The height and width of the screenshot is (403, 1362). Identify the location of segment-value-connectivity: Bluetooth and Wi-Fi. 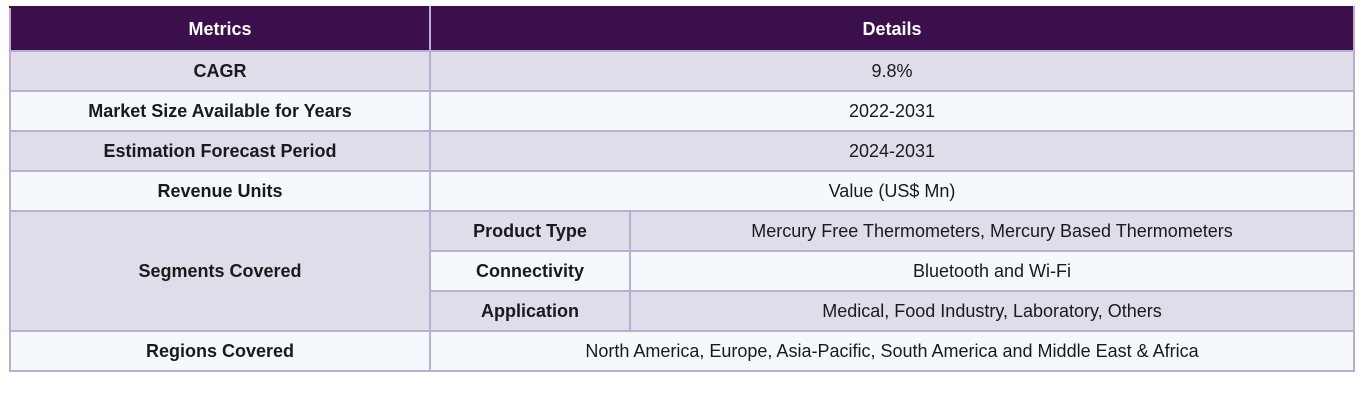
(992, 271).